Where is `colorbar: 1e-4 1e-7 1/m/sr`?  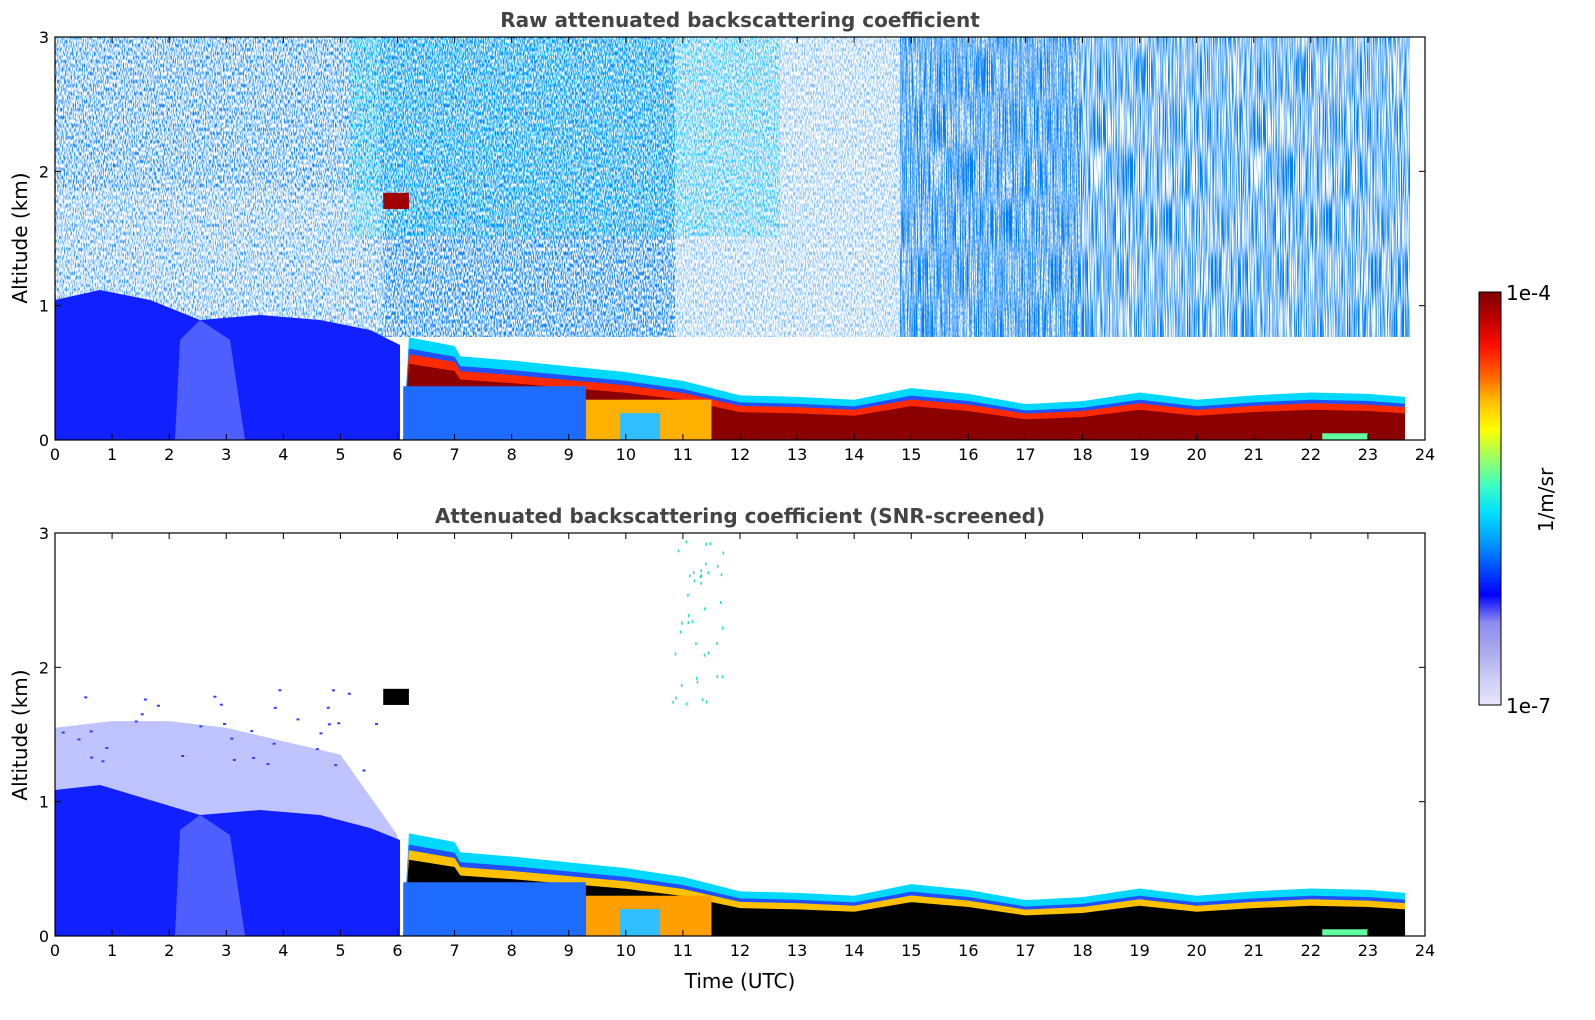
colorbar: 1e-4 1e-7 1/m/sr is located at coordinates (1518, 499).